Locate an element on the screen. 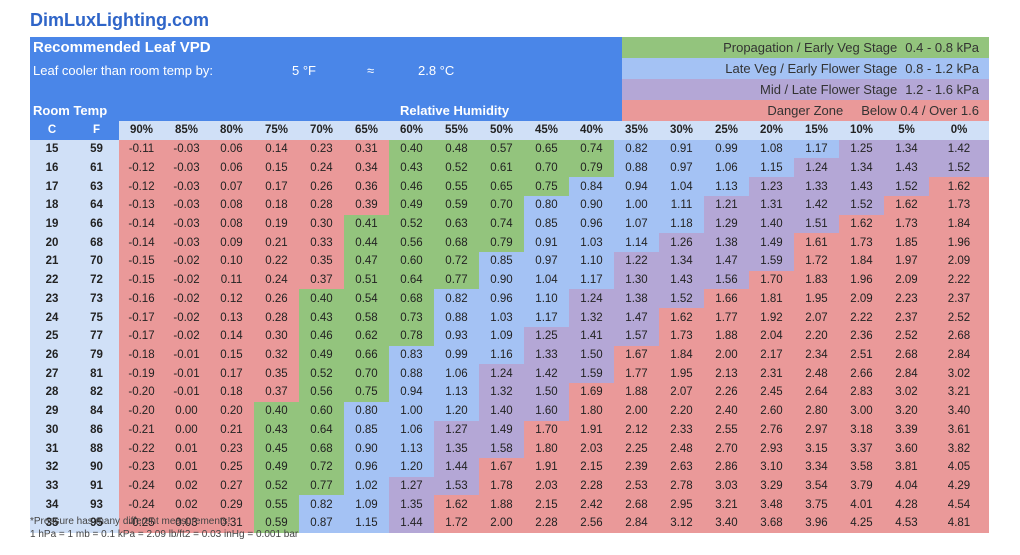  vpd-cell: 0.73 is located at coordinates (411, 317).